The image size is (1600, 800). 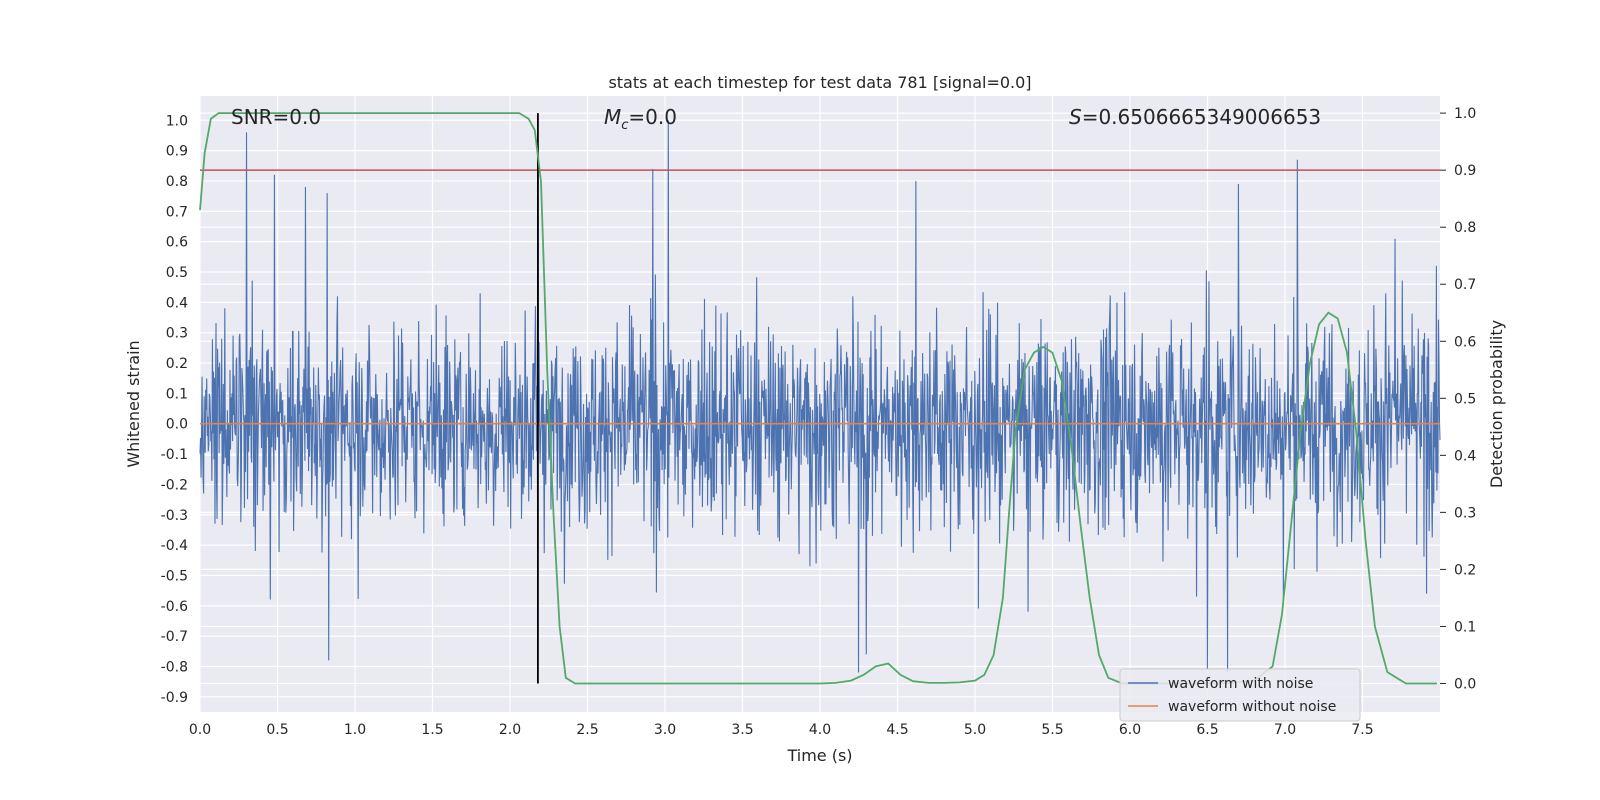 I want to click on y-tick-label: -0.1, so click(x=174, y=455).